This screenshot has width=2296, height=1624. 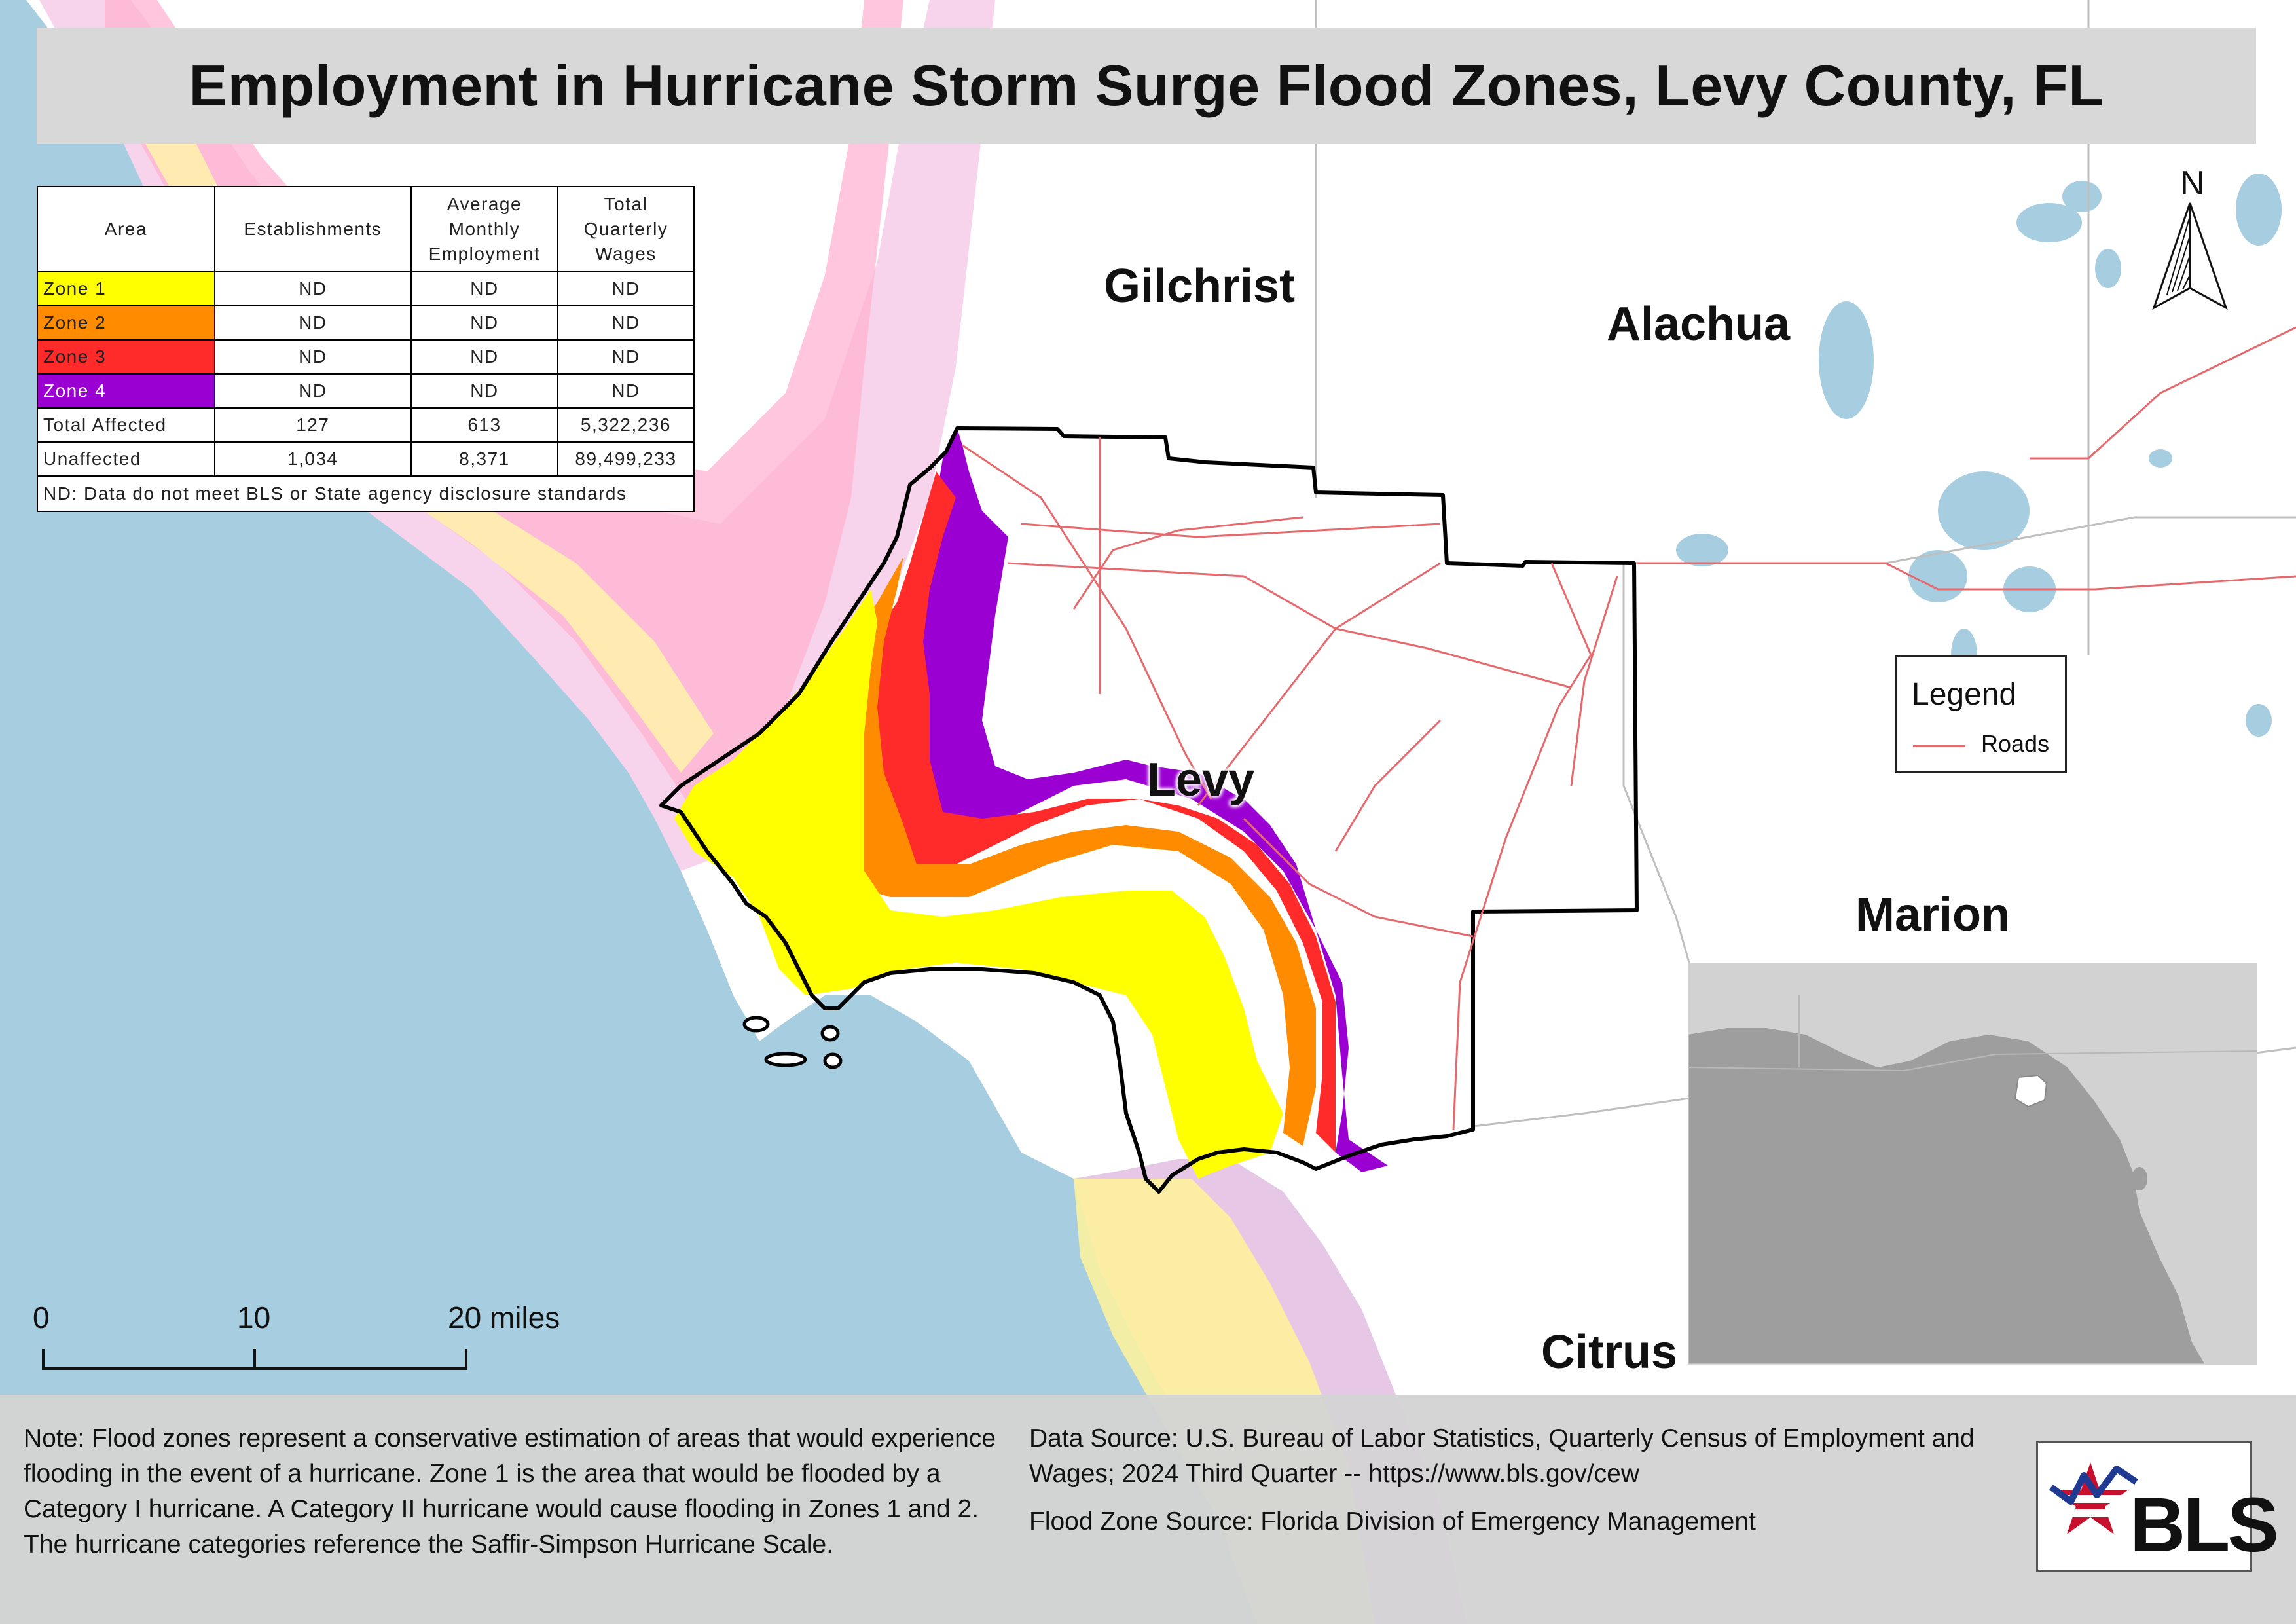 I want to click on scale-bar, so click(x=254, y=1359).